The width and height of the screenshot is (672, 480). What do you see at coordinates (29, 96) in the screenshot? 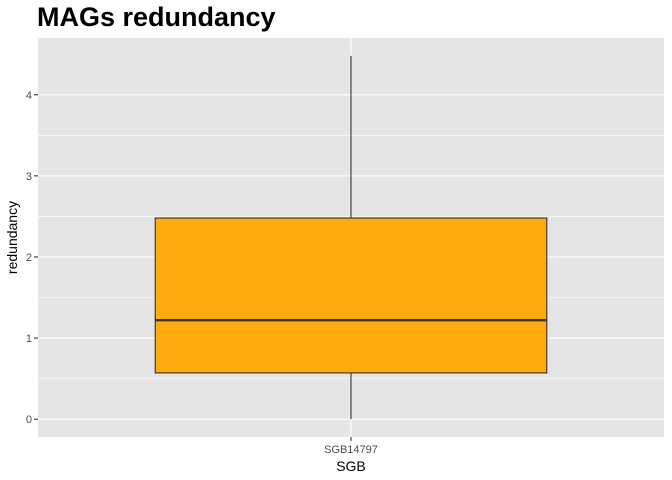
I see `y-tick-label: 4` at bounding box center [29, 96].